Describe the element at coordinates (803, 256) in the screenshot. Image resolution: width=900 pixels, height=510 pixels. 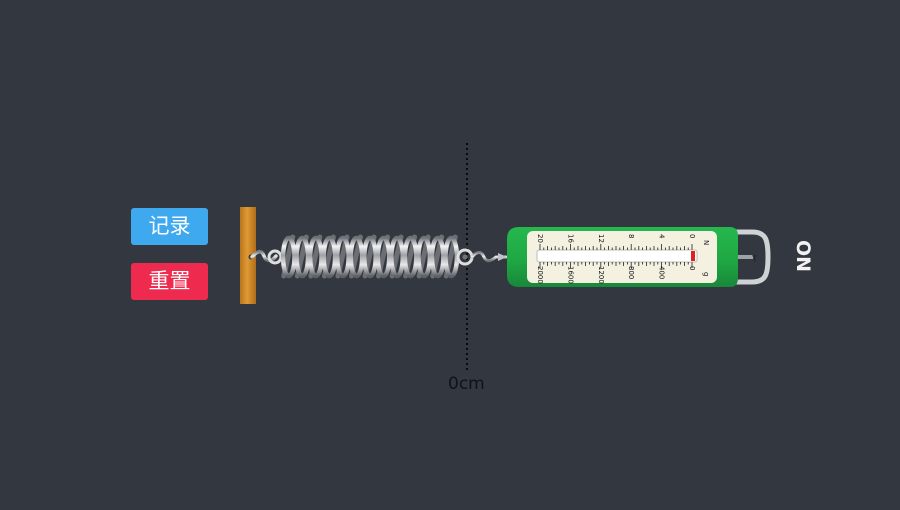
I see `unit-toggle-label: ON` at that location.